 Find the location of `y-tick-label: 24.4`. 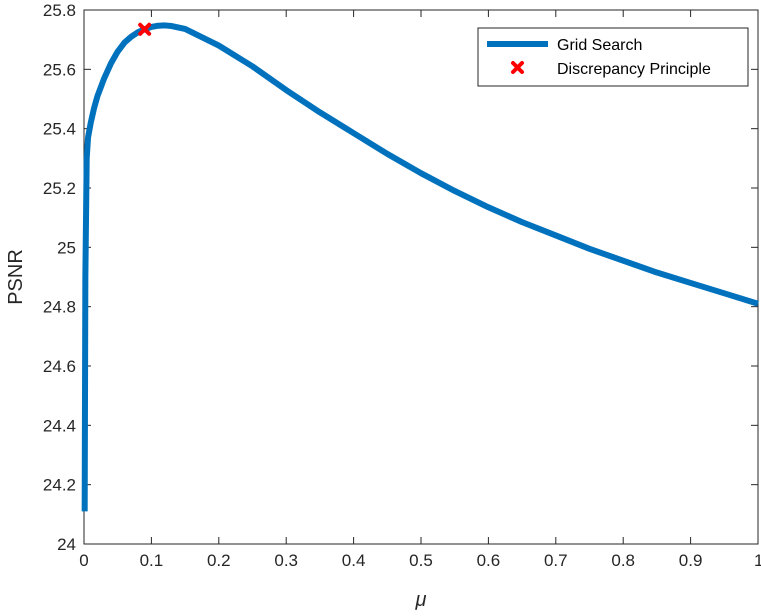

y-tick-label: 24.4 is located at coordinates (59, 425).